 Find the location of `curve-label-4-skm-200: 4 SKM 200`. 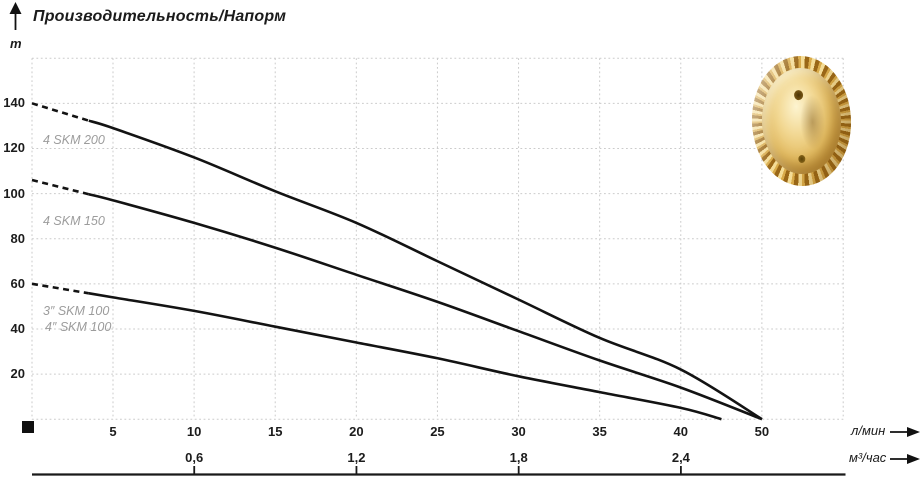

curve-label-4-skm-200: 4 SKM 200 is located at coordinates (74, 140).